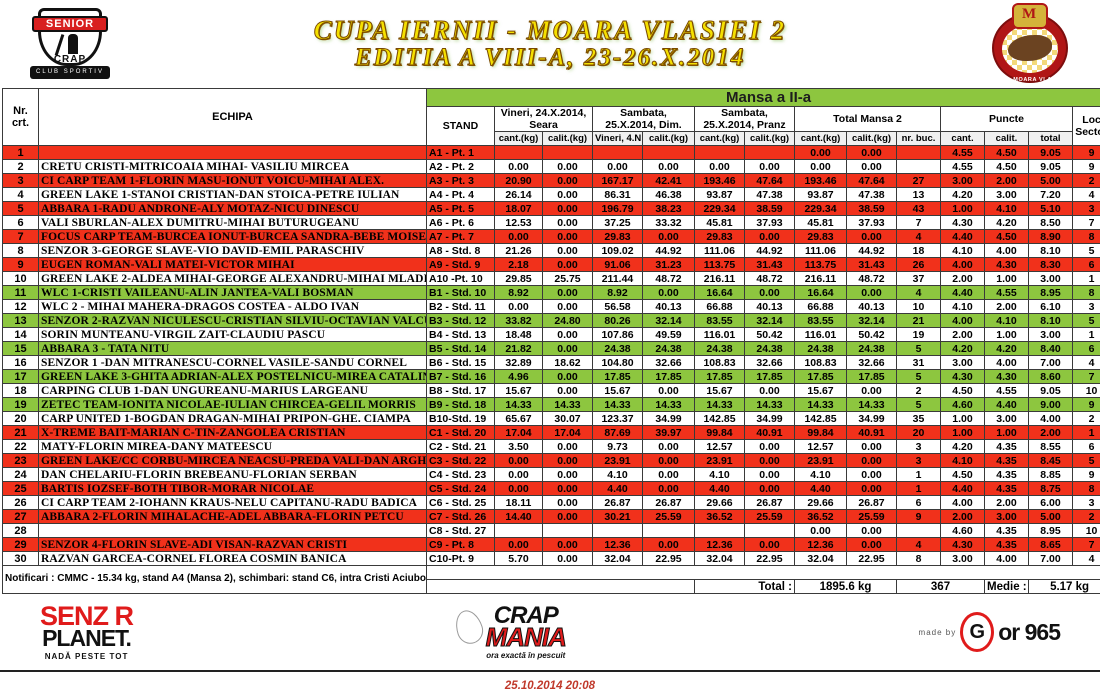 The height and width of the screenshot is (700, 1100). Describe the element at coordinates (519, 293) in the screenshot. I see `cell-value-0: 8.92` at that location.